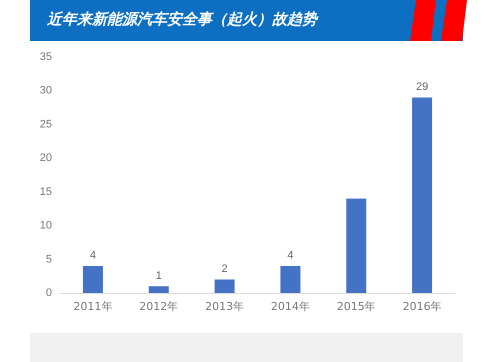 This screenshot has width=500, height=362. Describe the element at coordinates (46, 158) in the screenshot. I see `y-tick-label: 20` at that location.